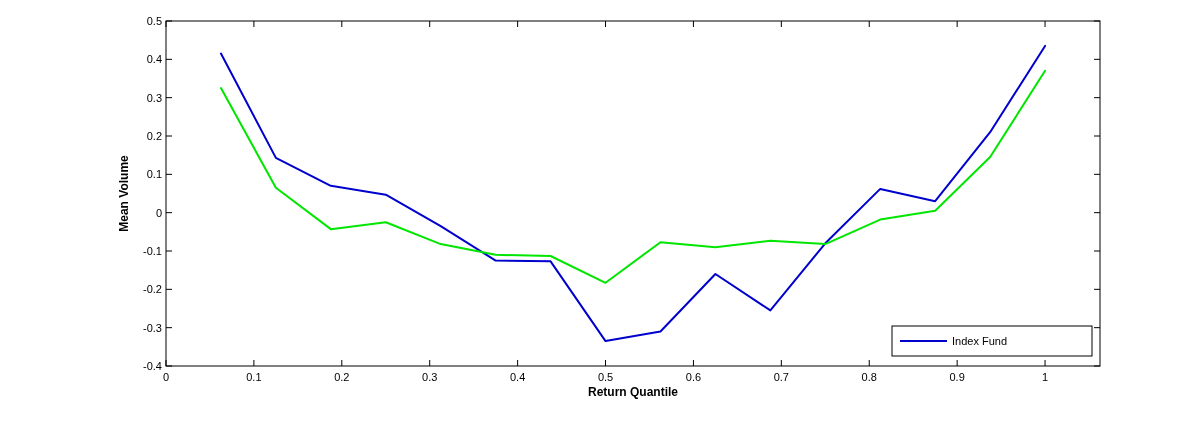 The width and height of the screenshot is (1203, 423). I want to click on x-tick-label: 1, so click(1045, 377).